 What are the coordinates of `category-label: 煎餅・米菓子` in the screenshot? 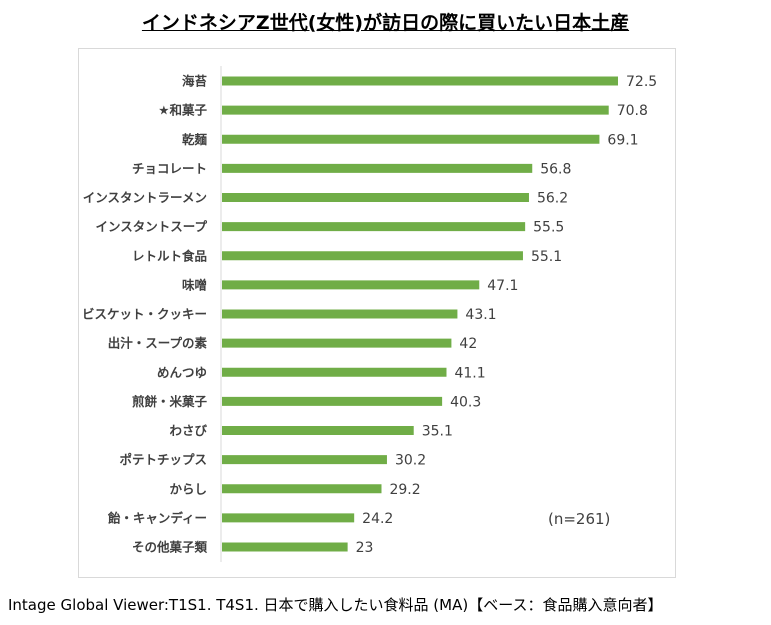 It's located at (170, 401).